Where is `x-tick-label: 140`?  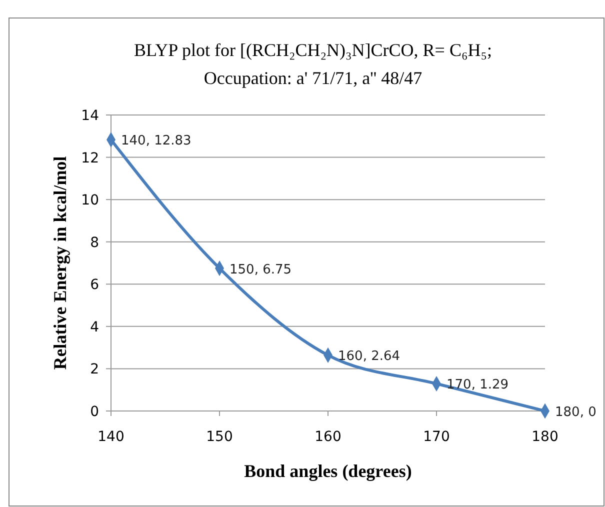
x-tick-label: 140 is located at coordinates (111, 437).